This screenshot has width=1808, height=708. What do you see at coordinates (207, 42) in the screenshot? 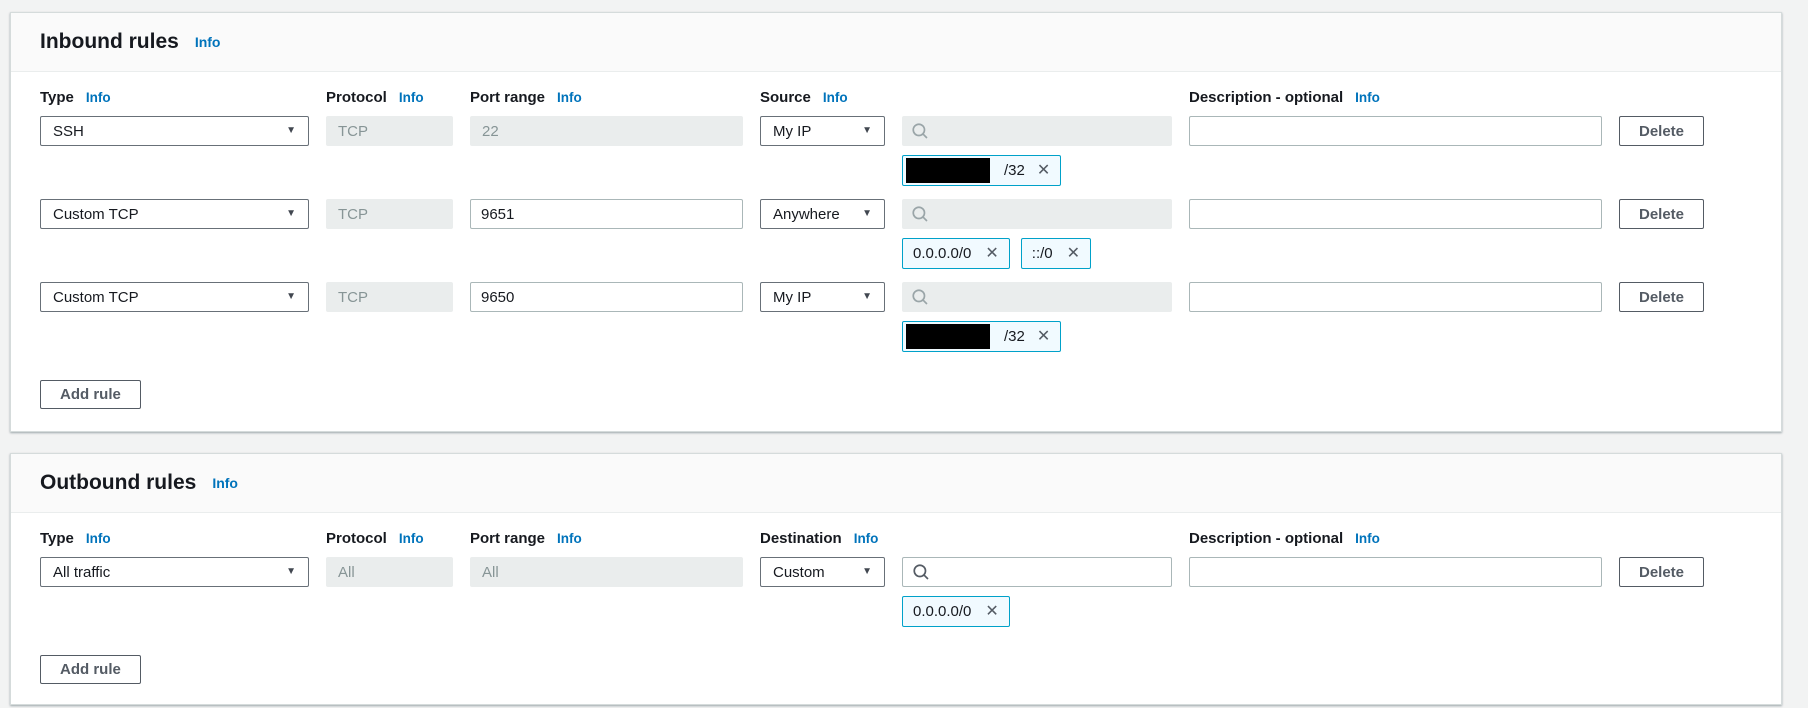
I see `inbound-title-info-link: Info` at bounding box center [207, 42].